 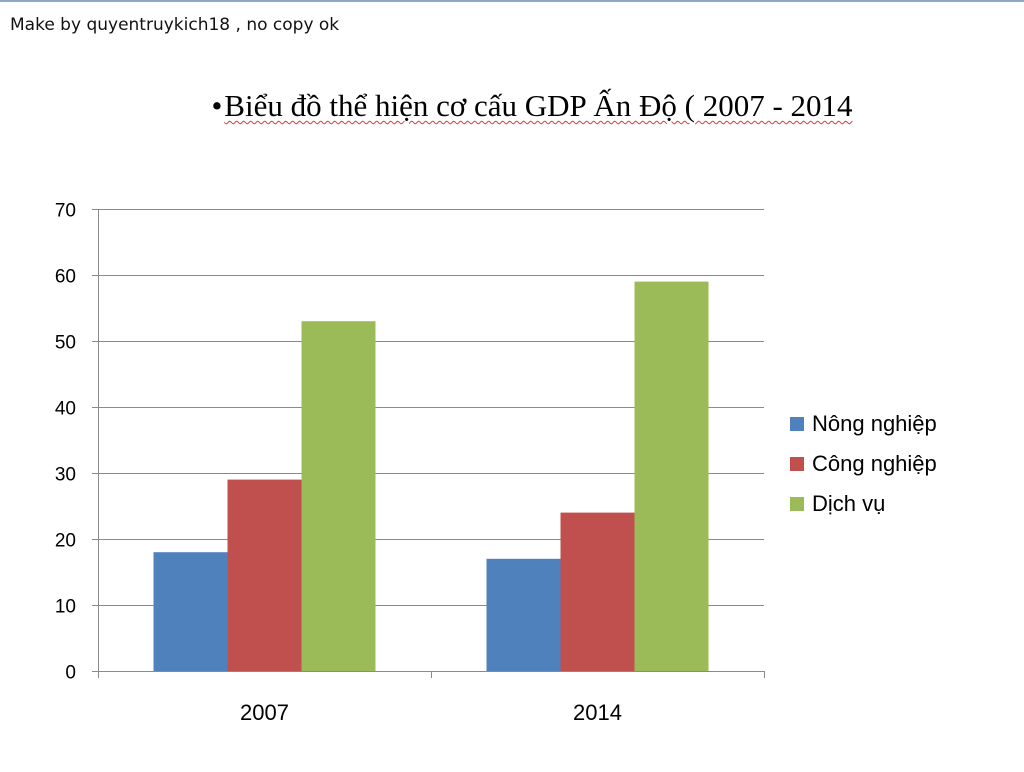 I want to click on y-tick-label: 70, so click(x=65, y=211).